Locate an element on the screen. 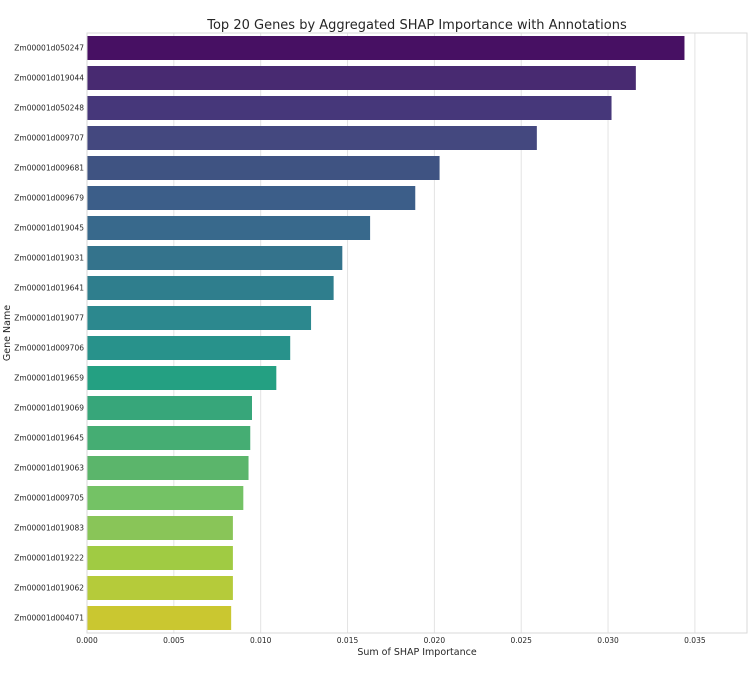  y-tick-label: Zm00001d019044 is located at coordinates (49, 78).